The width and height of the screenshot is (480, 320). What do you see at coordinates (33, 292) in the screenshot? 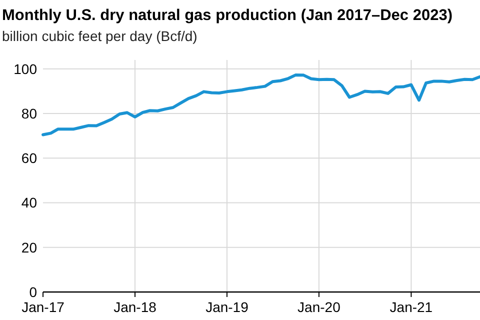
I see `y-tick-label: 0` at bounding box center [33, 292].